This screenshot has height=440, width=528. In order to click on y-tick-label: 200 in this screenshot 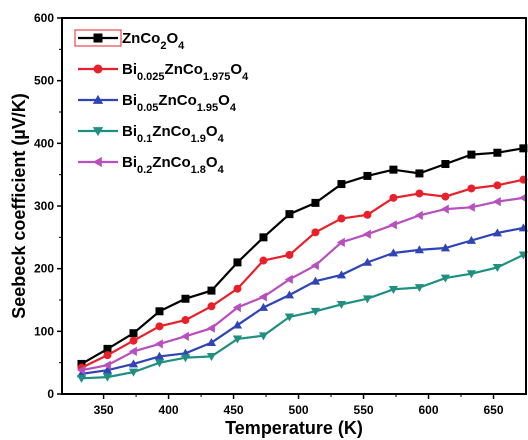, I will do `click(44, 269)`.